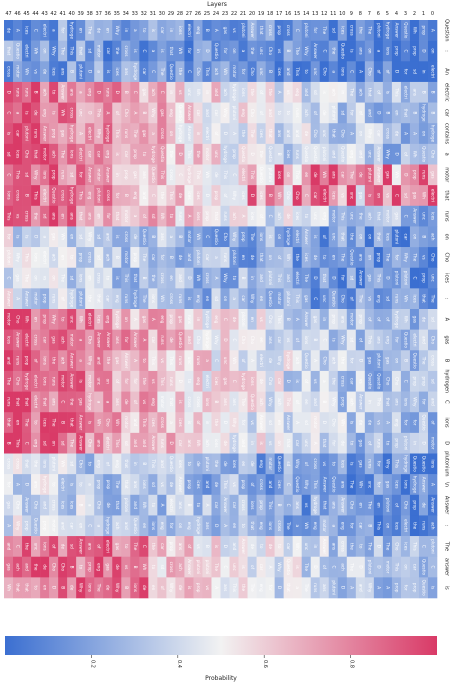  What do you see at coordinates (27, 71) in the screenshot?
I see `cell-word: Wh` at bounding box center [27, 71].